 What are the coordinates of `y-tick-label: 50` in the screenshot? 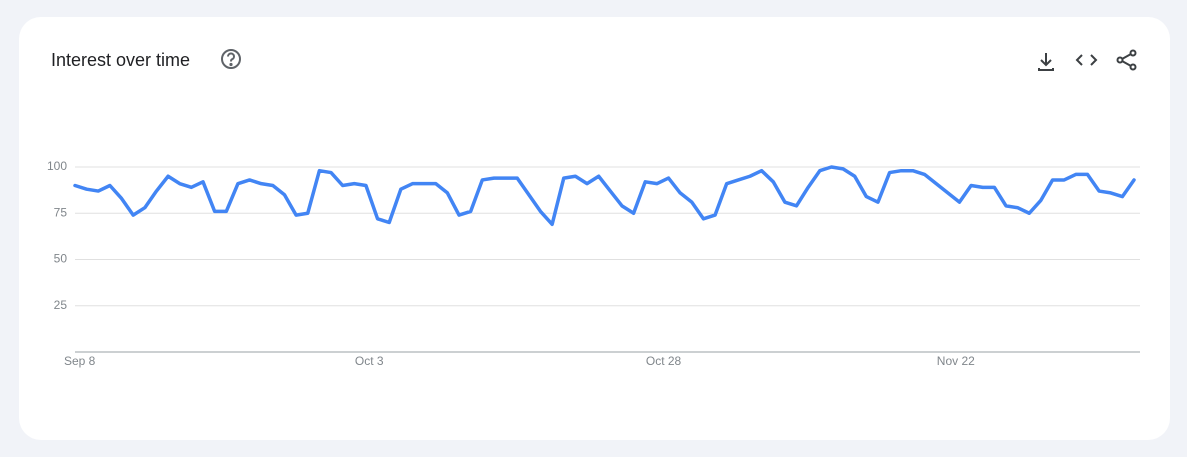 It's located at (61, 259).